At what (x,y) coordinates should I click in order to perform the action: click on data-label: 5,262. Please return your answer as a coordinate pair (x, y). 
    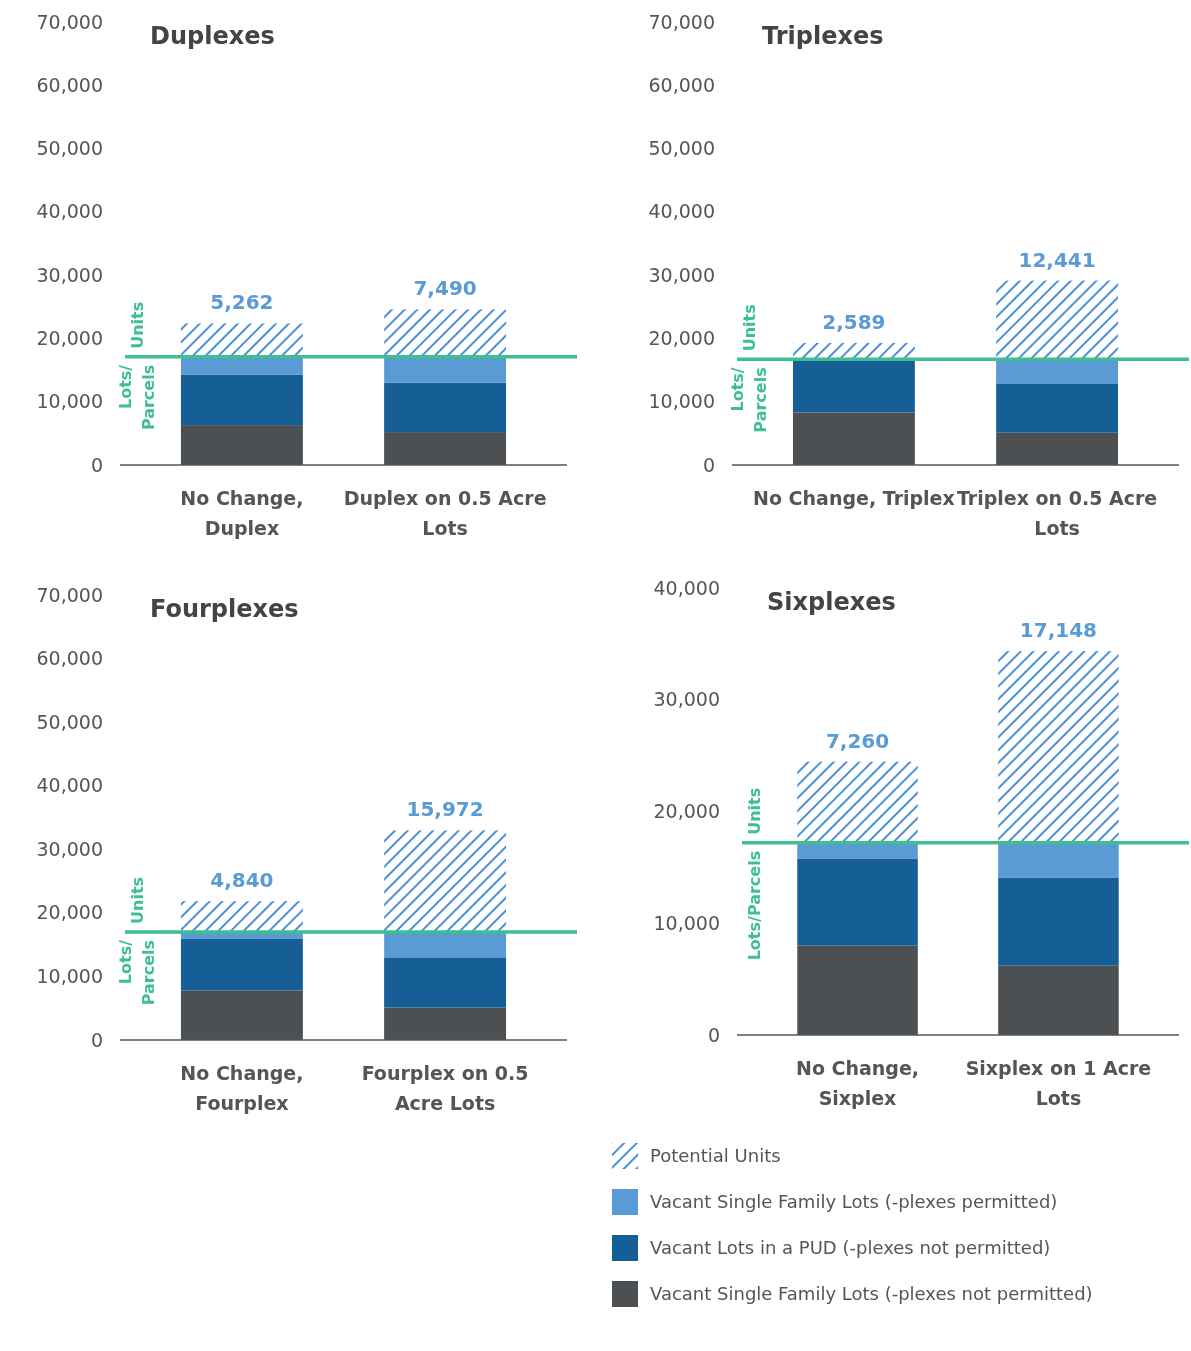
    Looking at the image, I should click on (242, 302).